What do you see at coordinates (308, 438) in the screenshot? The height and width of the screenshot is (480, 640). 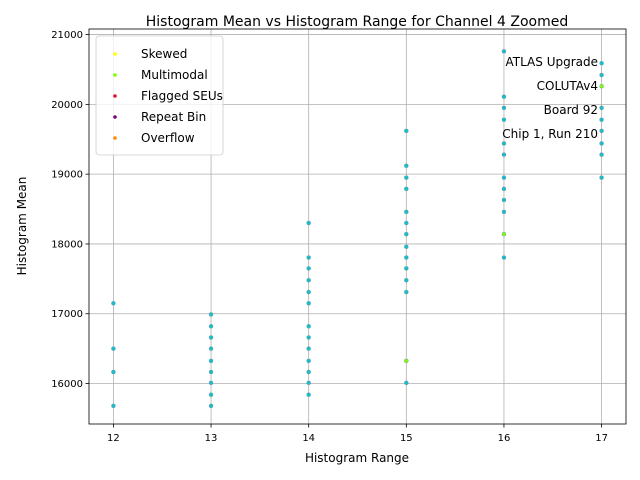 I see `x-tick-label: 14` at bounding box center [308, 438].